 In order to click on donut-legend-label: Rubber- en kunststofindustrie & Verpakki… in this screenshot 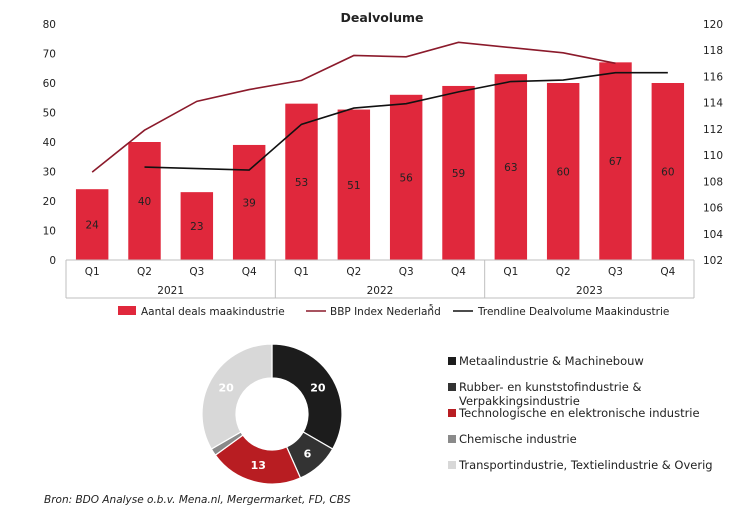, I will do `click(550, 394)`.